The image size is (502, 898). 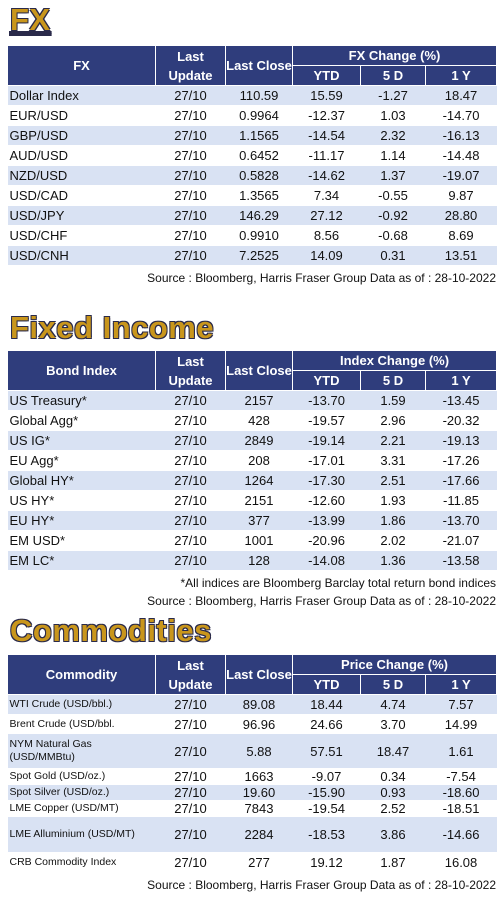 What do you see at coordinates (461, 776) in the screenshot?
I see `cell: -7.54` at bounding box center [461, 776].